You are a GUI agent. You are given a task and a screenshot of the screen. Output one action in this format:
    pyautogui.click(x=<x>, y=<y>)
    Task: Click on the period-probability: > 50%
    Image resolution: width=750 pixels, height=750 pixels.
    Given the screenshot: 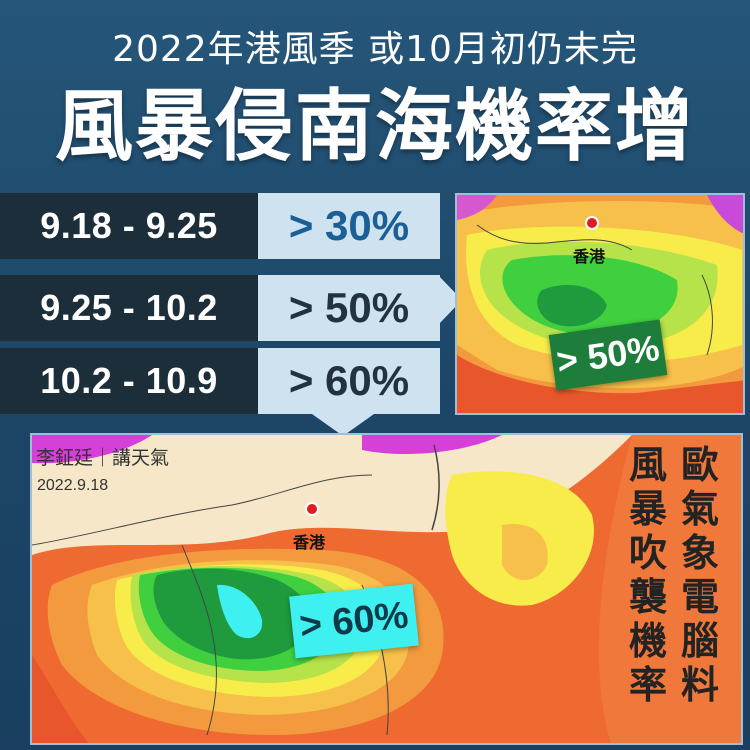 What is the action you would take?
    pyautogui.click(x=349, y=308)
    